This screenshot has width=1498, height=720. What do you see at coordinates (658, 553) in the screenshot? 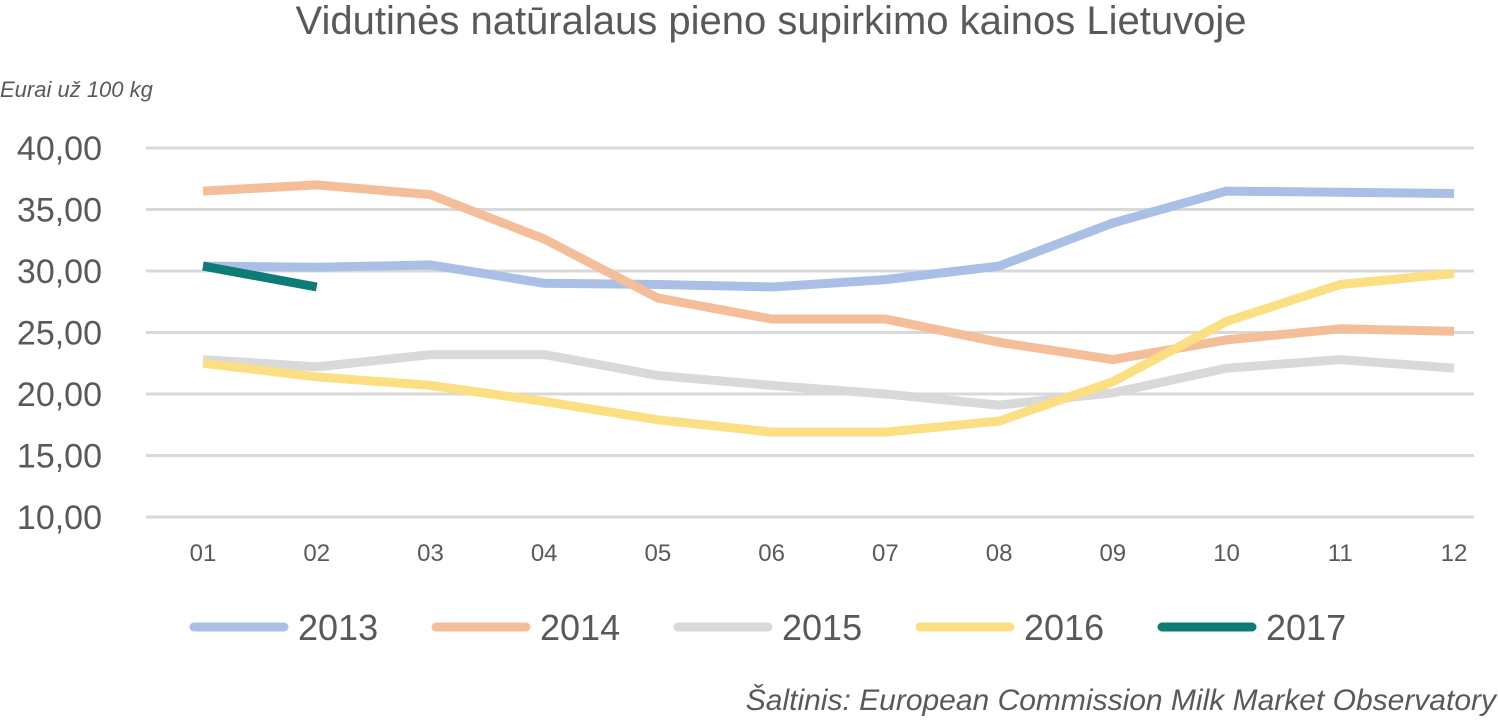
I see `x-tick-label: 05` at bounding box center [658, 553].